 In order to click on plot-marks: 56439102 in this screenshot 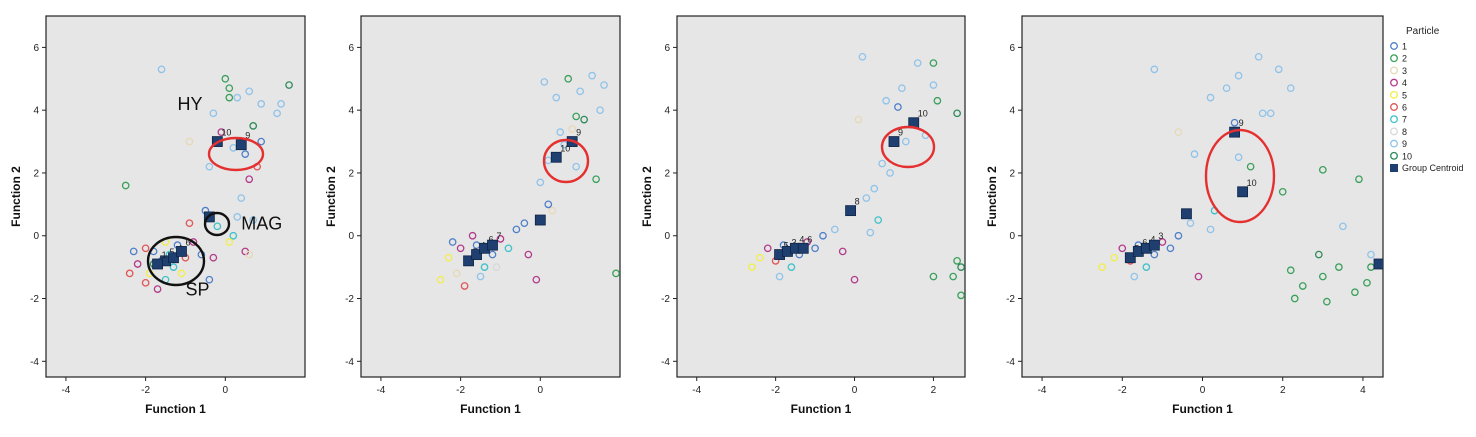, I will do `click(1243, 179)`.